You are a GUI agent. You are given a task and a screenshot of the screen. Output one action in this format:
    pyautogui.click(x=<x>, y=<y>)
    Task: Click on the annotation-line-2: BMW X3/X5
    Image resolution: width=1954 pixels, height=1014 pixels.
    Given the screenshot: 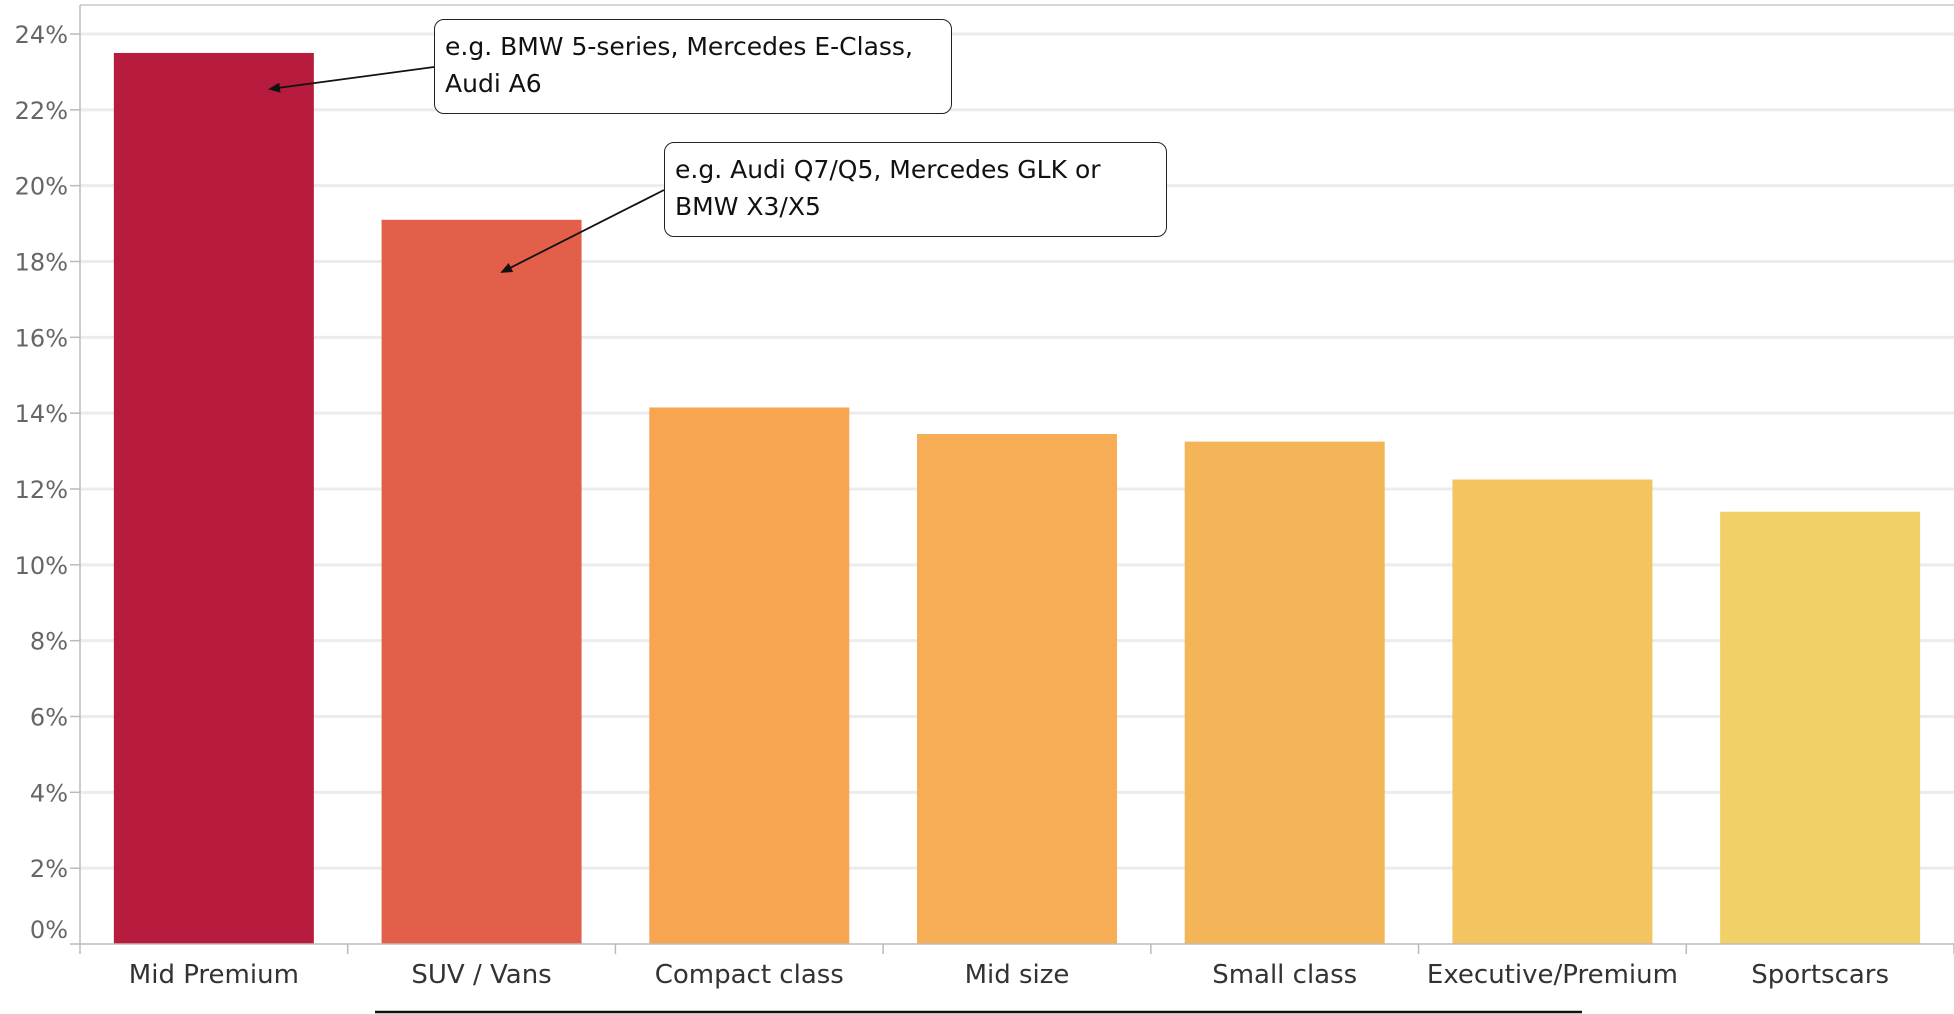 What is the action you would take?
    pyautogui.click(x=748, y=206)
    